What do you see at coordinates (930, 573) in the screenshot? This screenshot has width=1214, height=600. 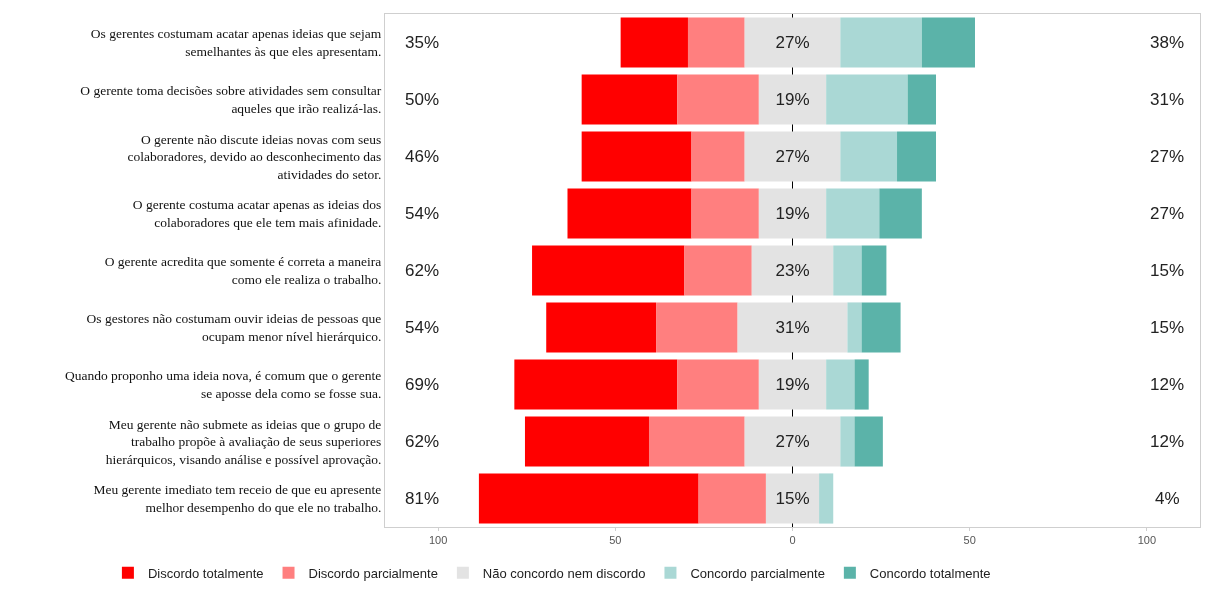 I see `legend-label: Concordo totalmente` at bounding box center [930, 573].